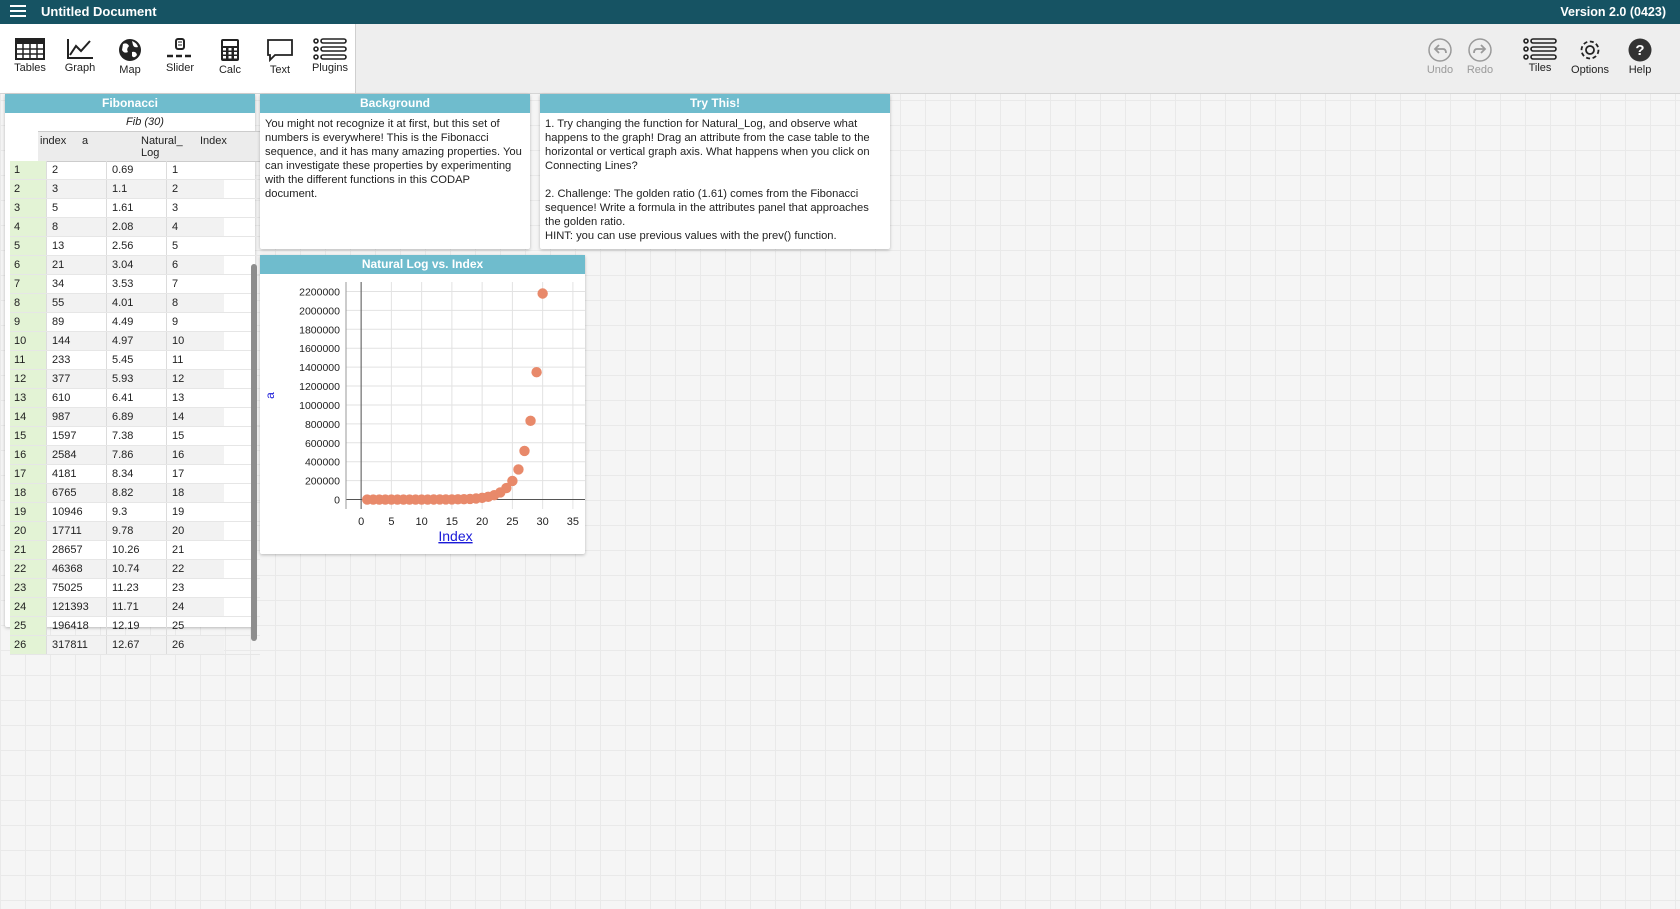 This screenshot has height=909, width=1680. I want to click on column-header-index-attr: Index, so click(213, 141).